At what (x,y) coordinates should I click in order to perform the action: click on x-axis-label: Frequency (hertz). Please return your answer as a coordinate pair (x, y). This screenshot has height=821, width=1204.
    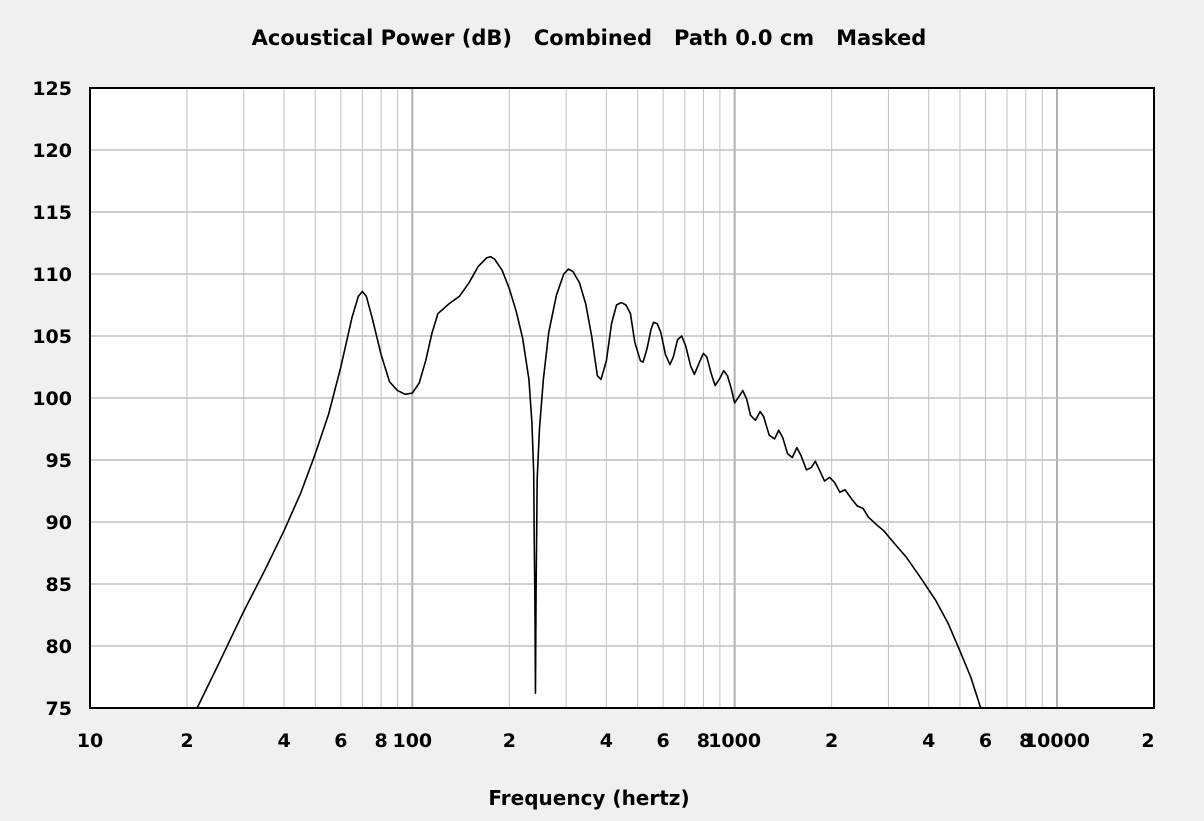
    Looking at the image, I should click on (588, 798).